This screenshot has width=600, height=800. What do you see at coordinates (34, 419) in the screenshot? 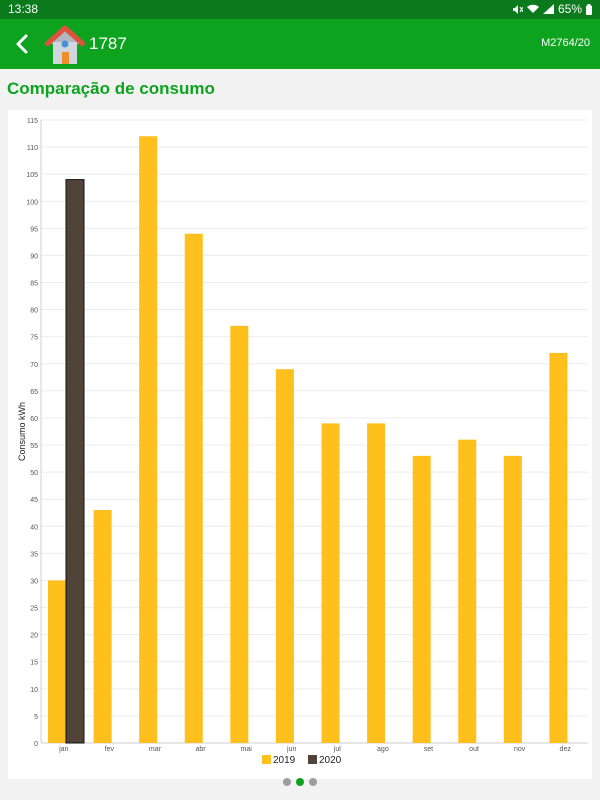
I see `y-tick-label: 60` at bounding box center [34, 419].